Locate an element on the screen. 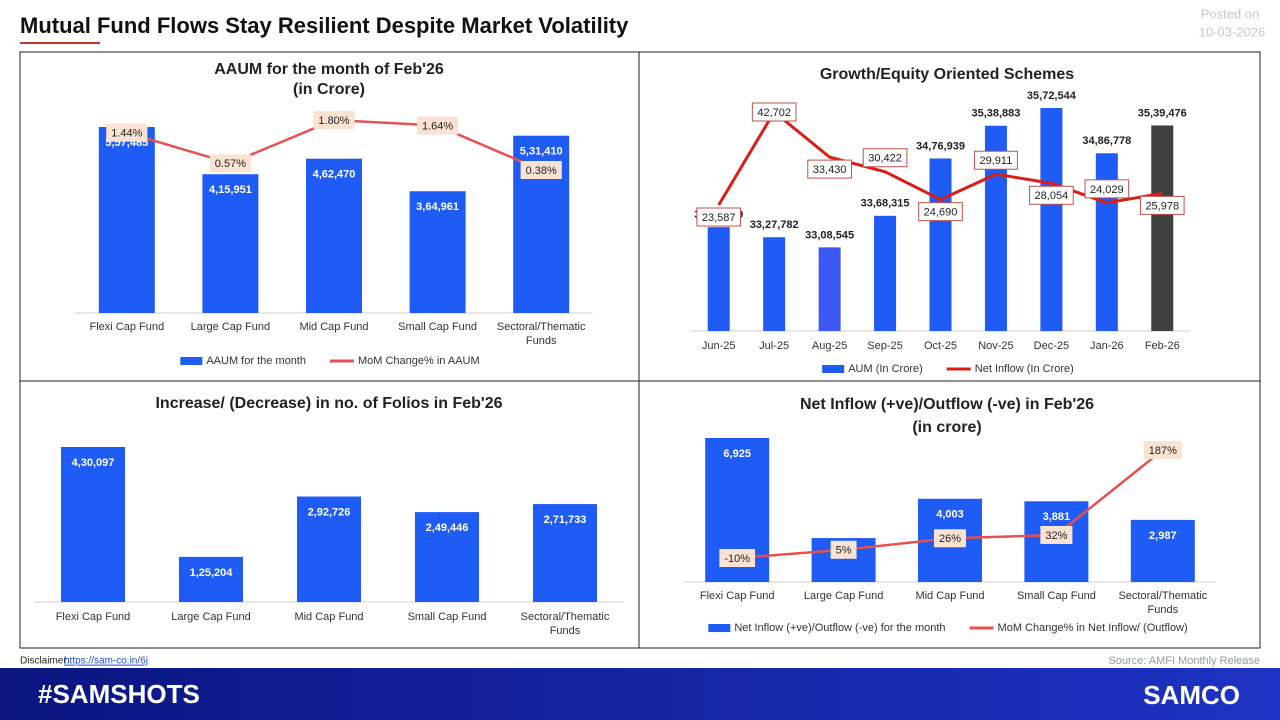  data-label: 33,27,782 is located at coordinates (774, 225).